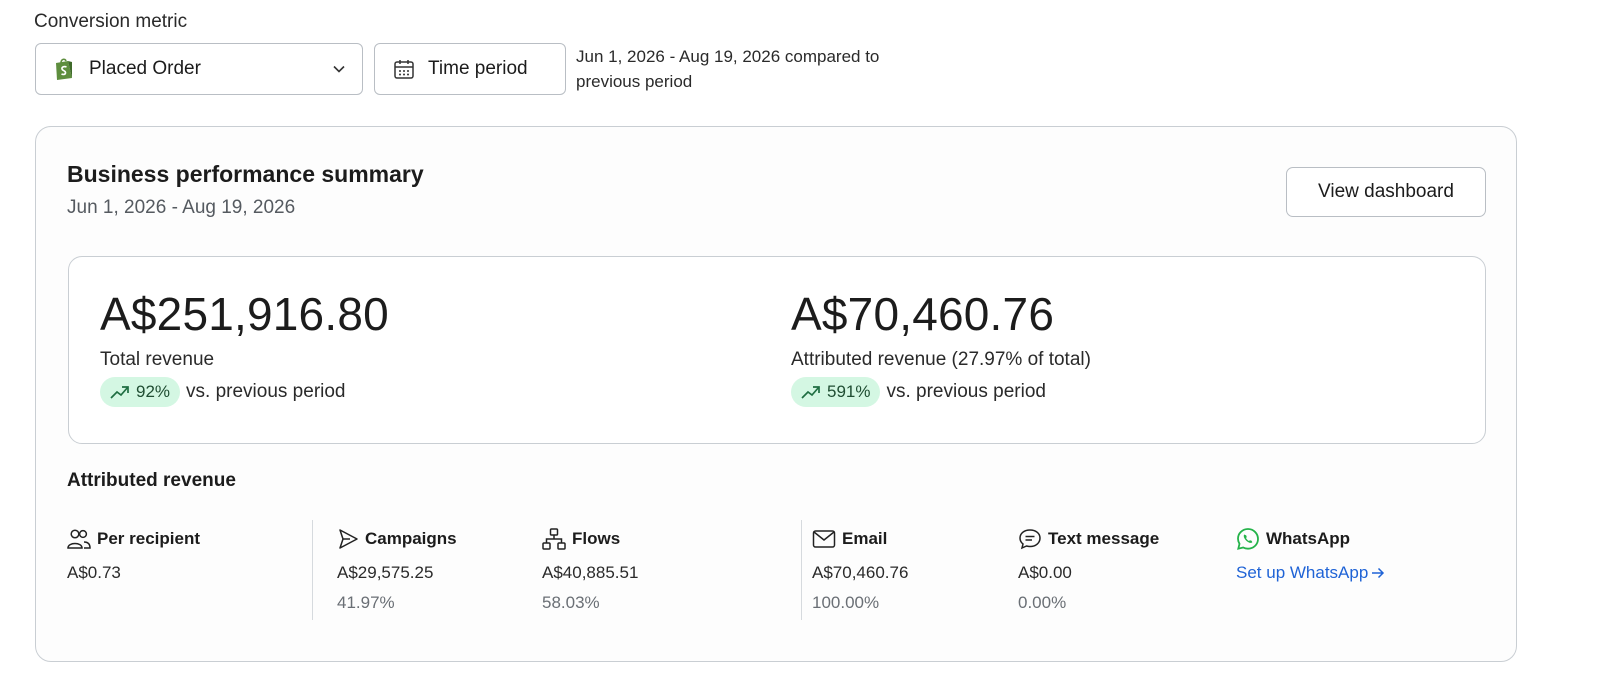  I want to click on time-period-button: Time period, so click(470, 69).